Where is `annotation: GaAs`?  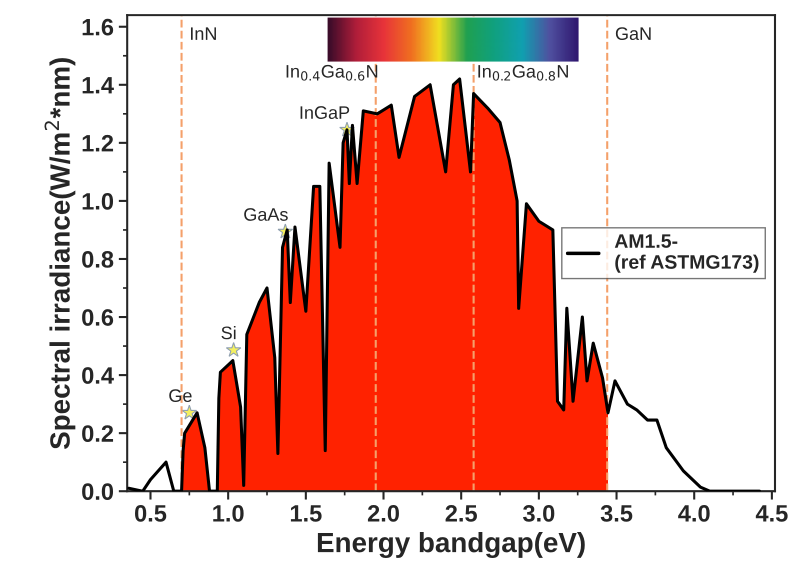
annotation: GaAs is located at coordinates (266, 214).